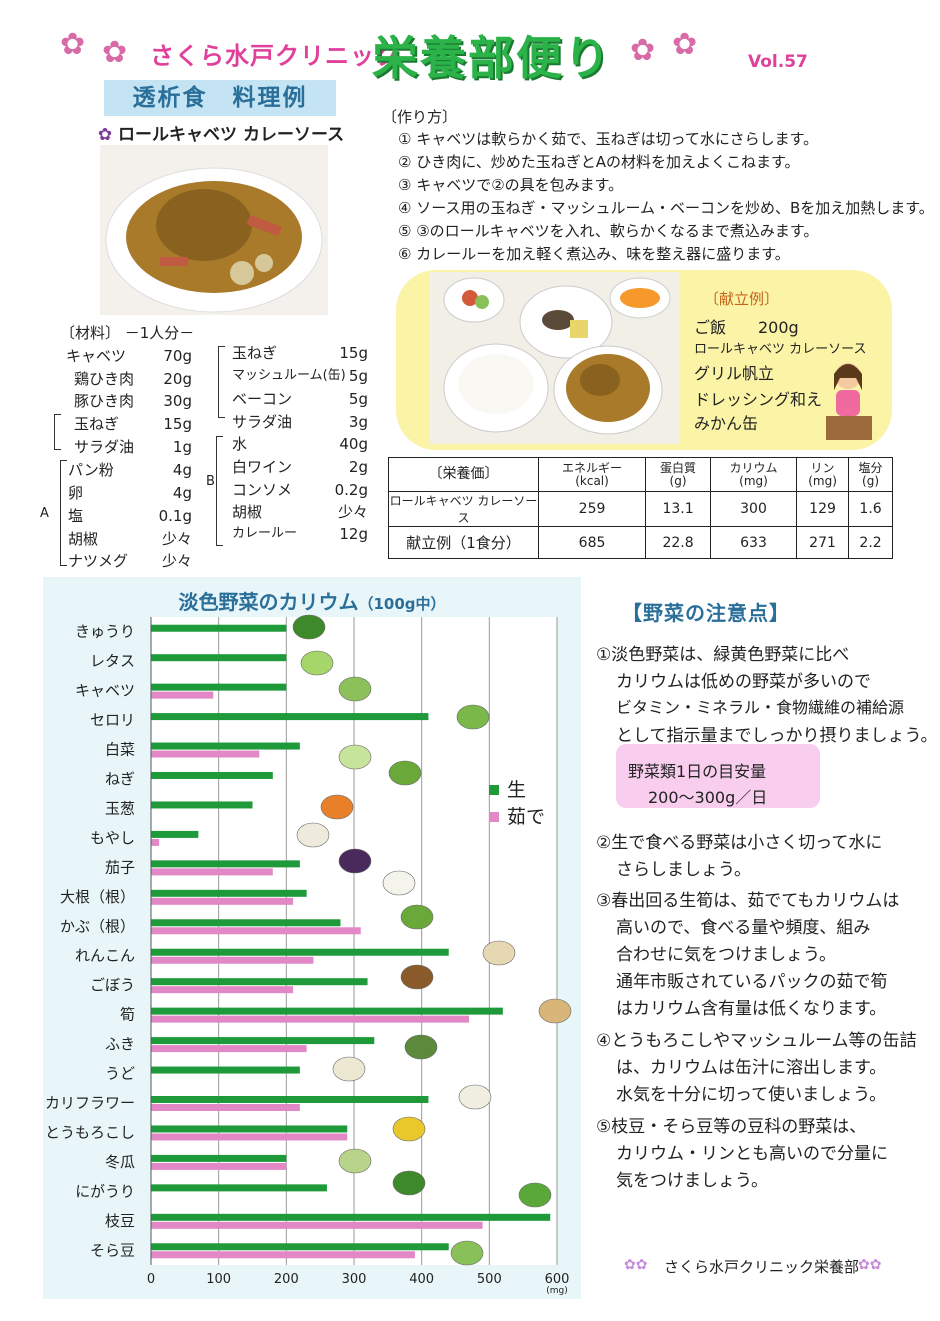 Image resolution: width=940 pixels, height=1321 pixels. What do you see at coordinates (599, 162) in the screenshot?
I see `method-step: ② ひき肉に、炒めた玉ねぎとAの材料を加えよくこねます。` at bounding box center [599, 162].